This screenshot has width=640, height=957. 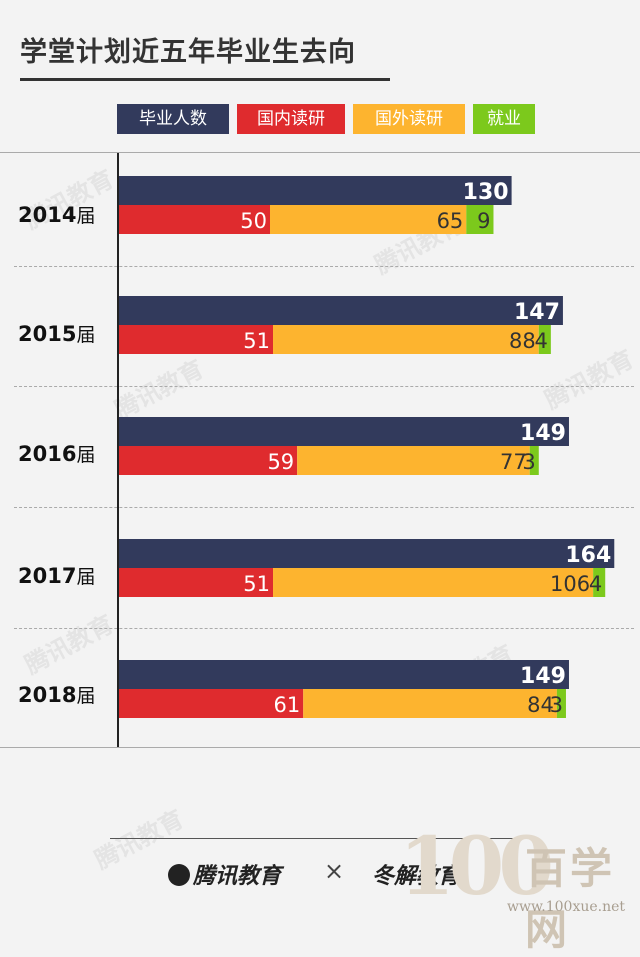 I want to click on data-label-total: 147, so click(x=537, y=312).